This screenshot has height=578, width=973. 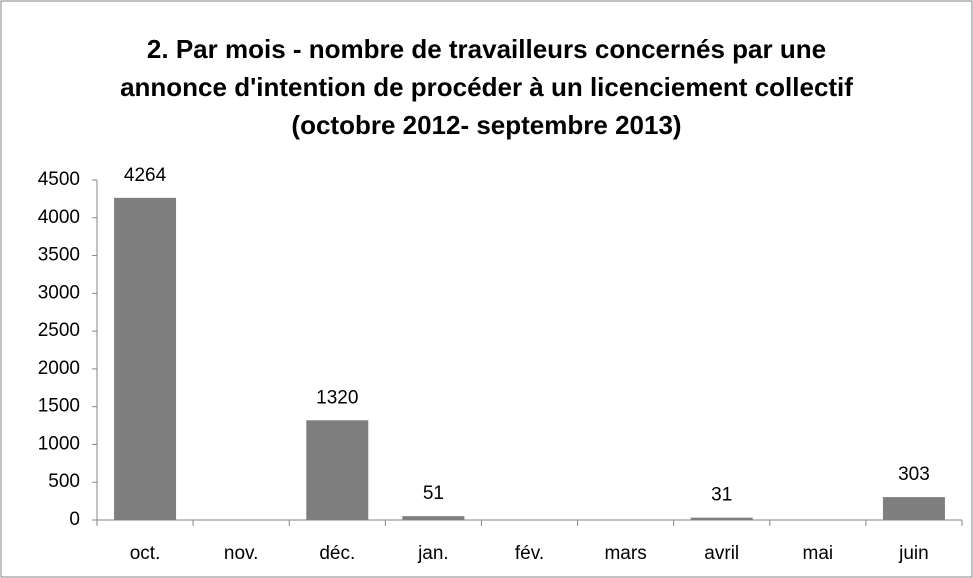 I want to click on y-tick-label: 2000, so click(x=59, y=368).